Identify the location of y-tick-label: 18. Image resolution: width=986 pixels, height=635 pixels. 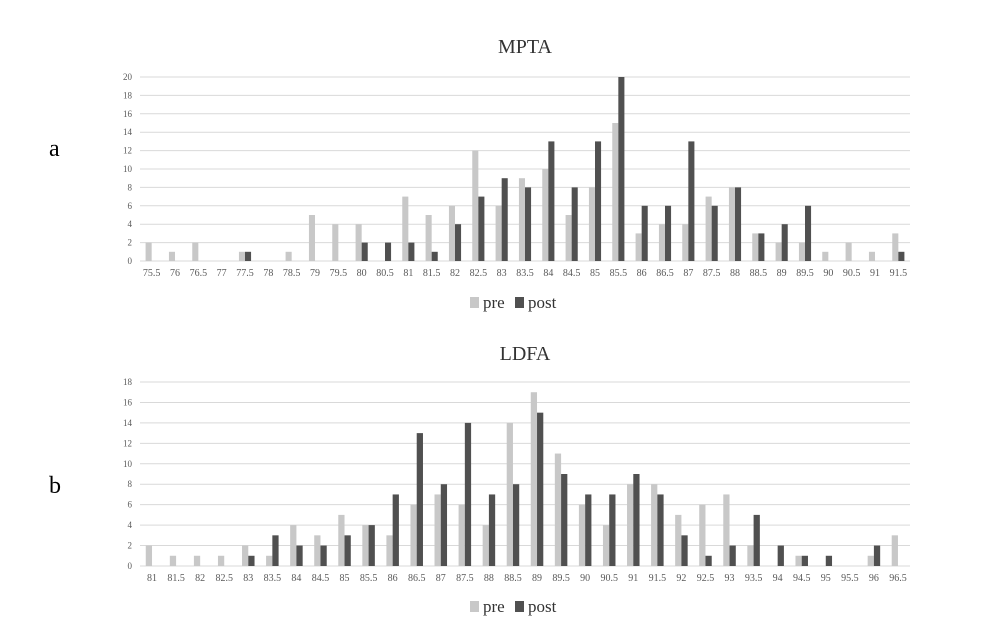
(128, 382).